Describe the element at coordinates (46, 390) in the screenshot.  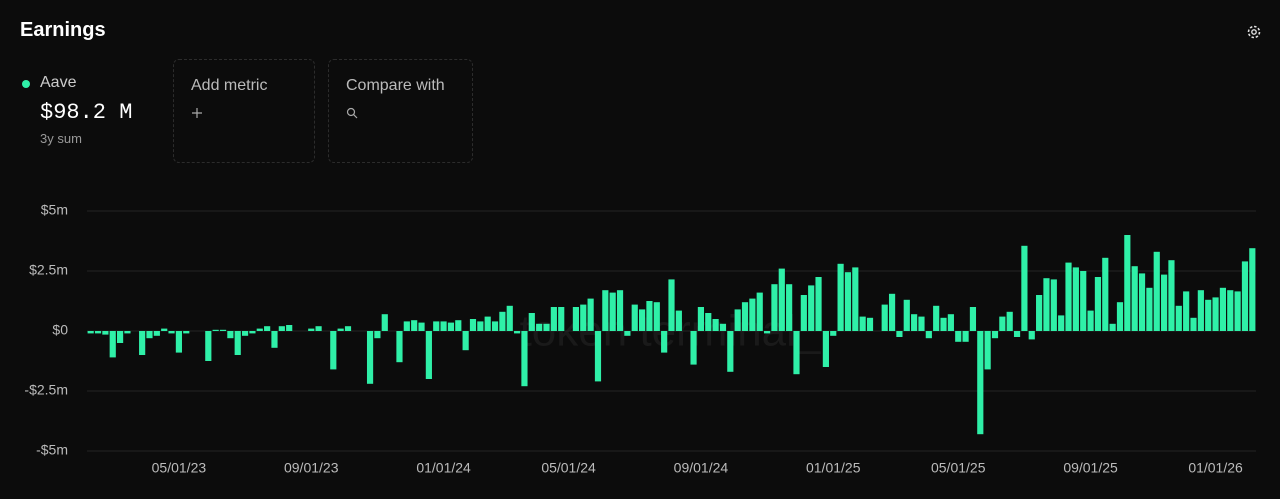
I see `y-tick-label: -$2.5m` at that location.